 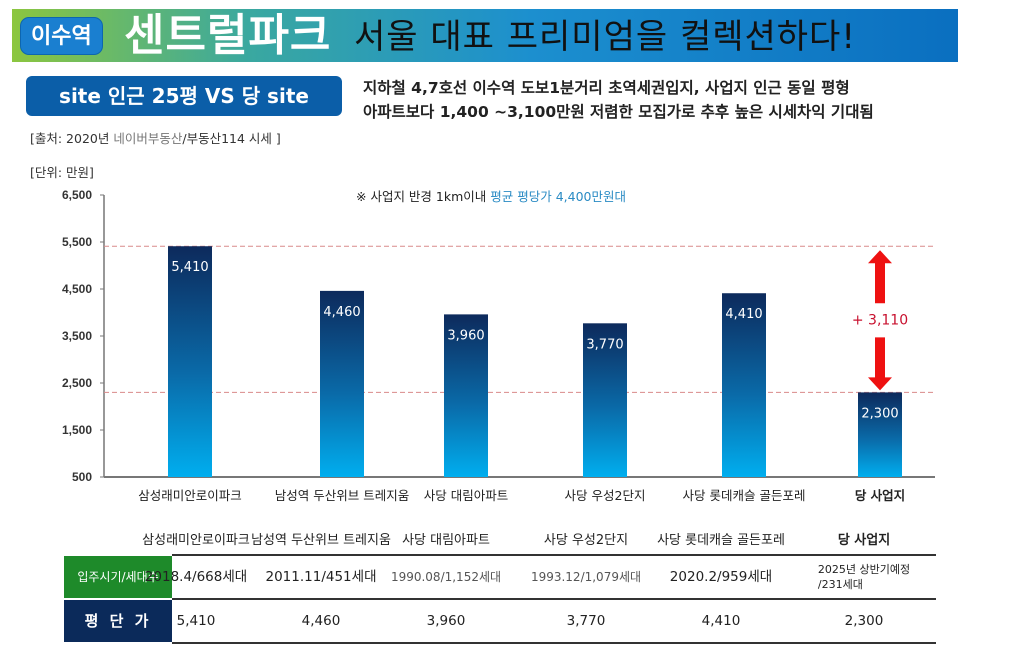 I want to click on table-cell: 1993.12/1,079세대, so click(x=586, y=577).